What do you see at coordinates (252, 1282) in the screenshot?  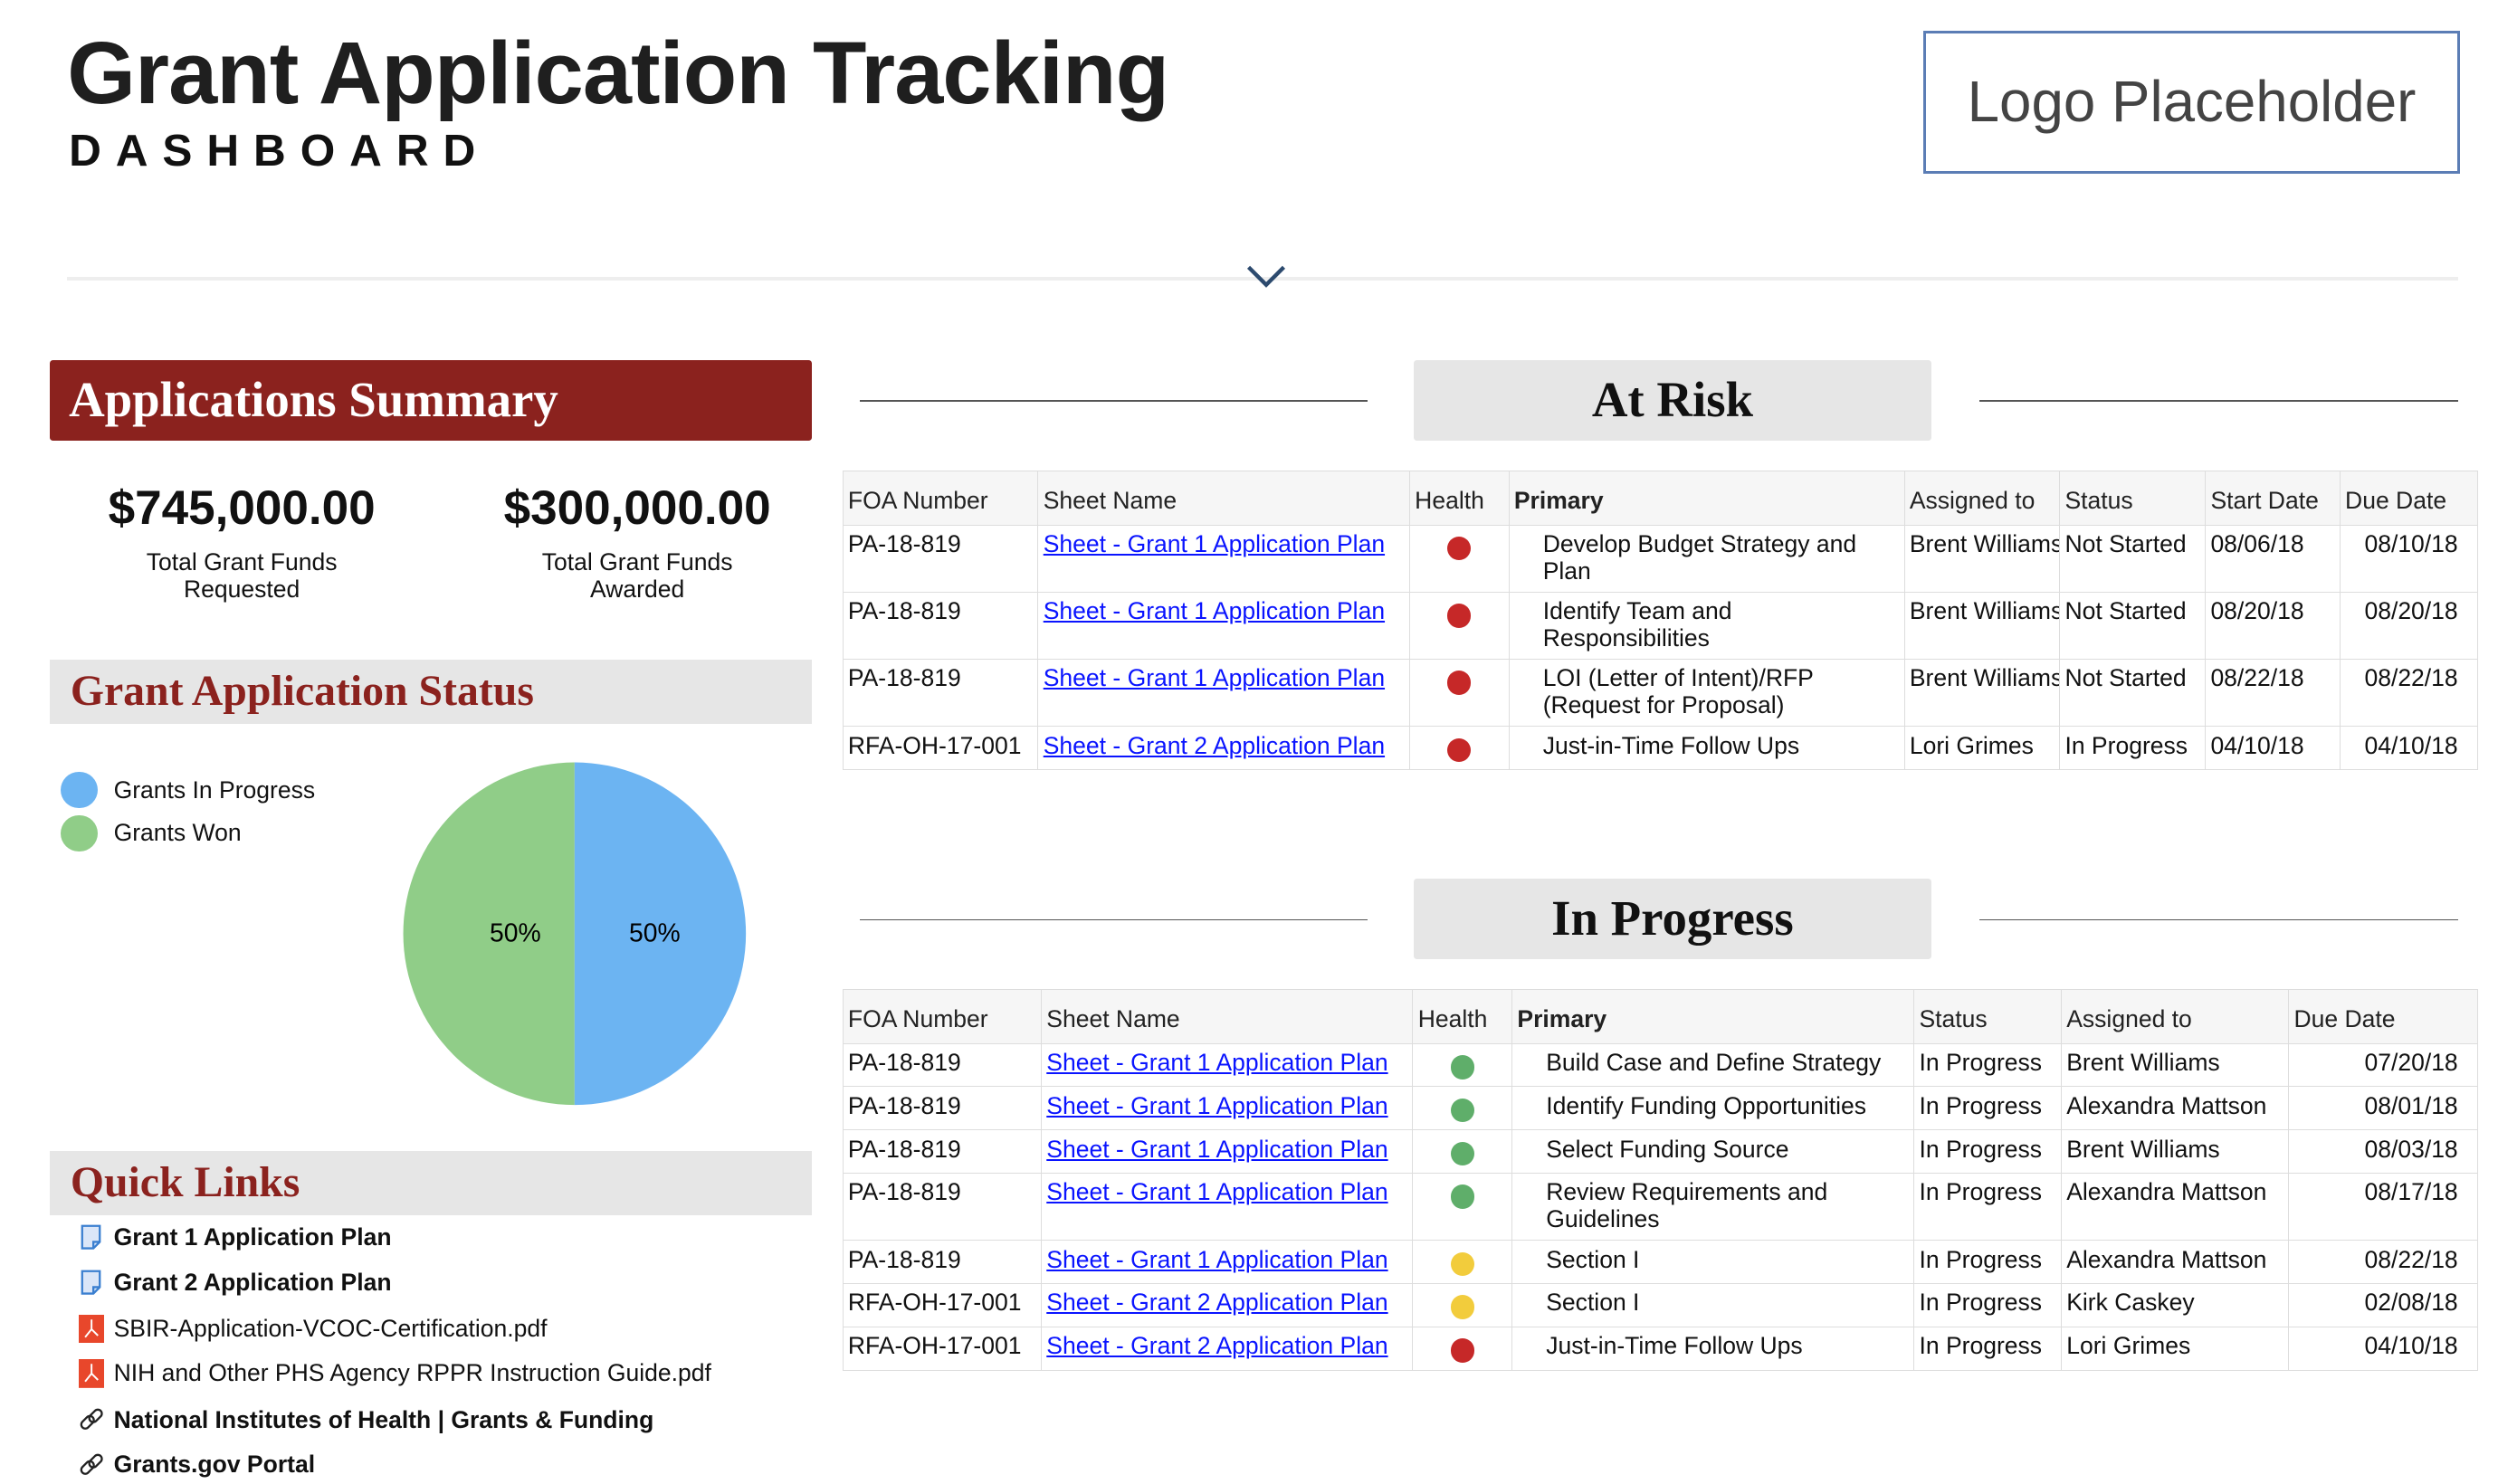 I see `quick-link-label: Grant 2 Application Plan` at bounding box center [252, 1282].